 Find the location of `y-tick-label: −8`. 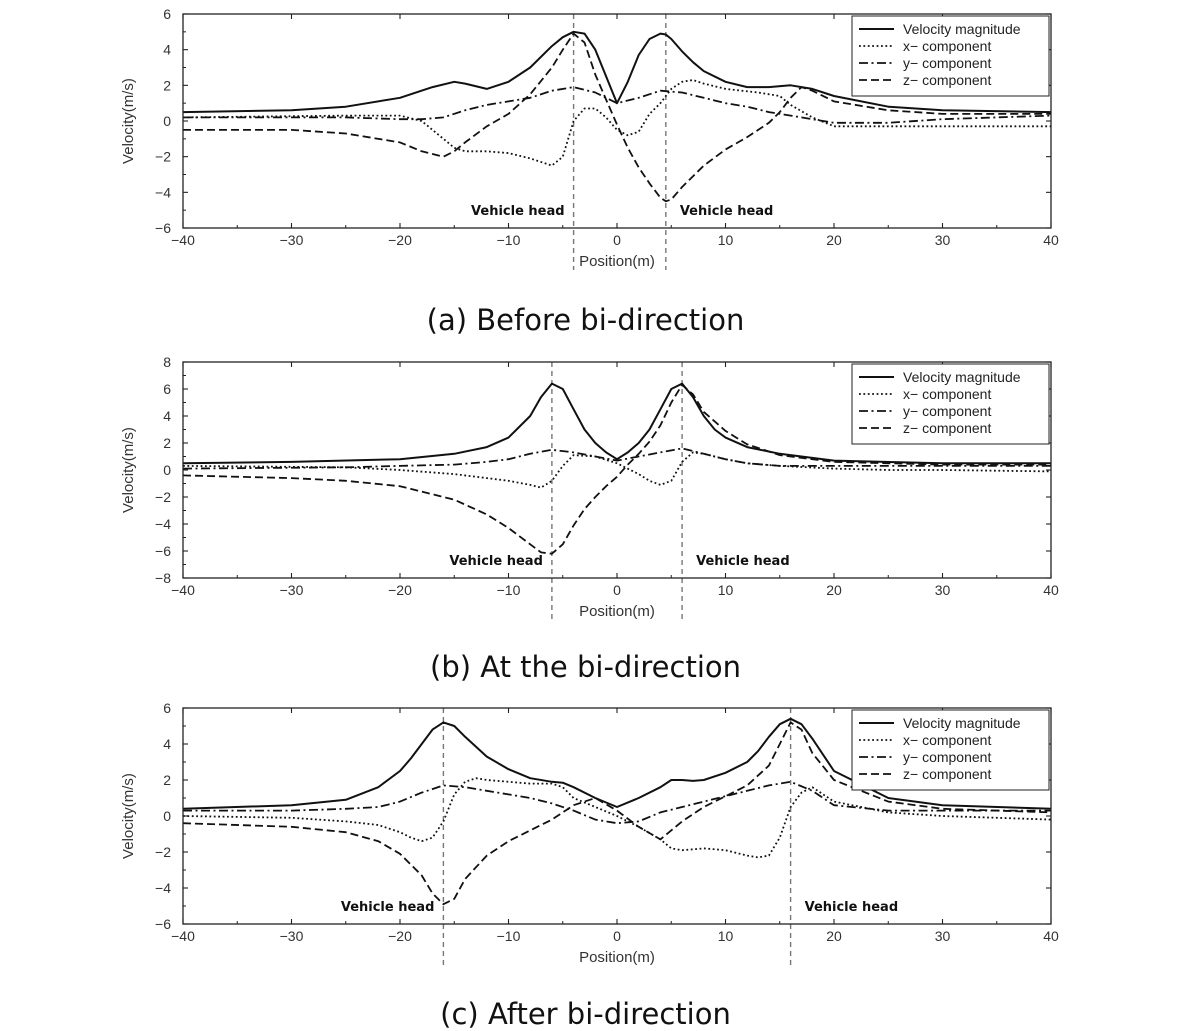

y-tick-label: −8 is located at coordinates (163, 578).